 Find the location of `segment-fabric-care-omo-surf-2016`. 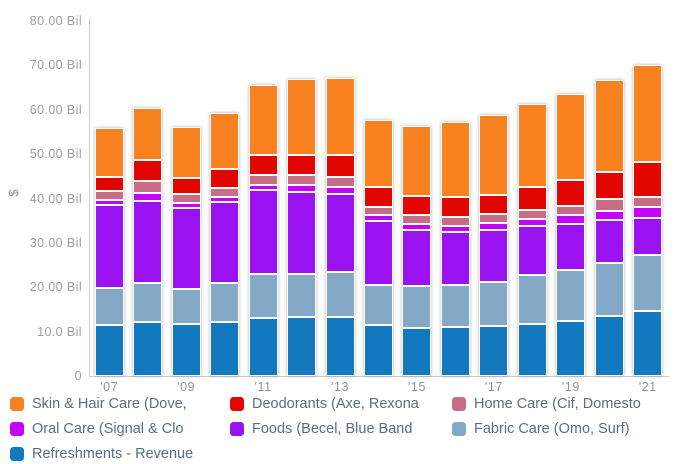

segment-fabric-care-omo-surf-2016 is located at coordinates (455, 306).